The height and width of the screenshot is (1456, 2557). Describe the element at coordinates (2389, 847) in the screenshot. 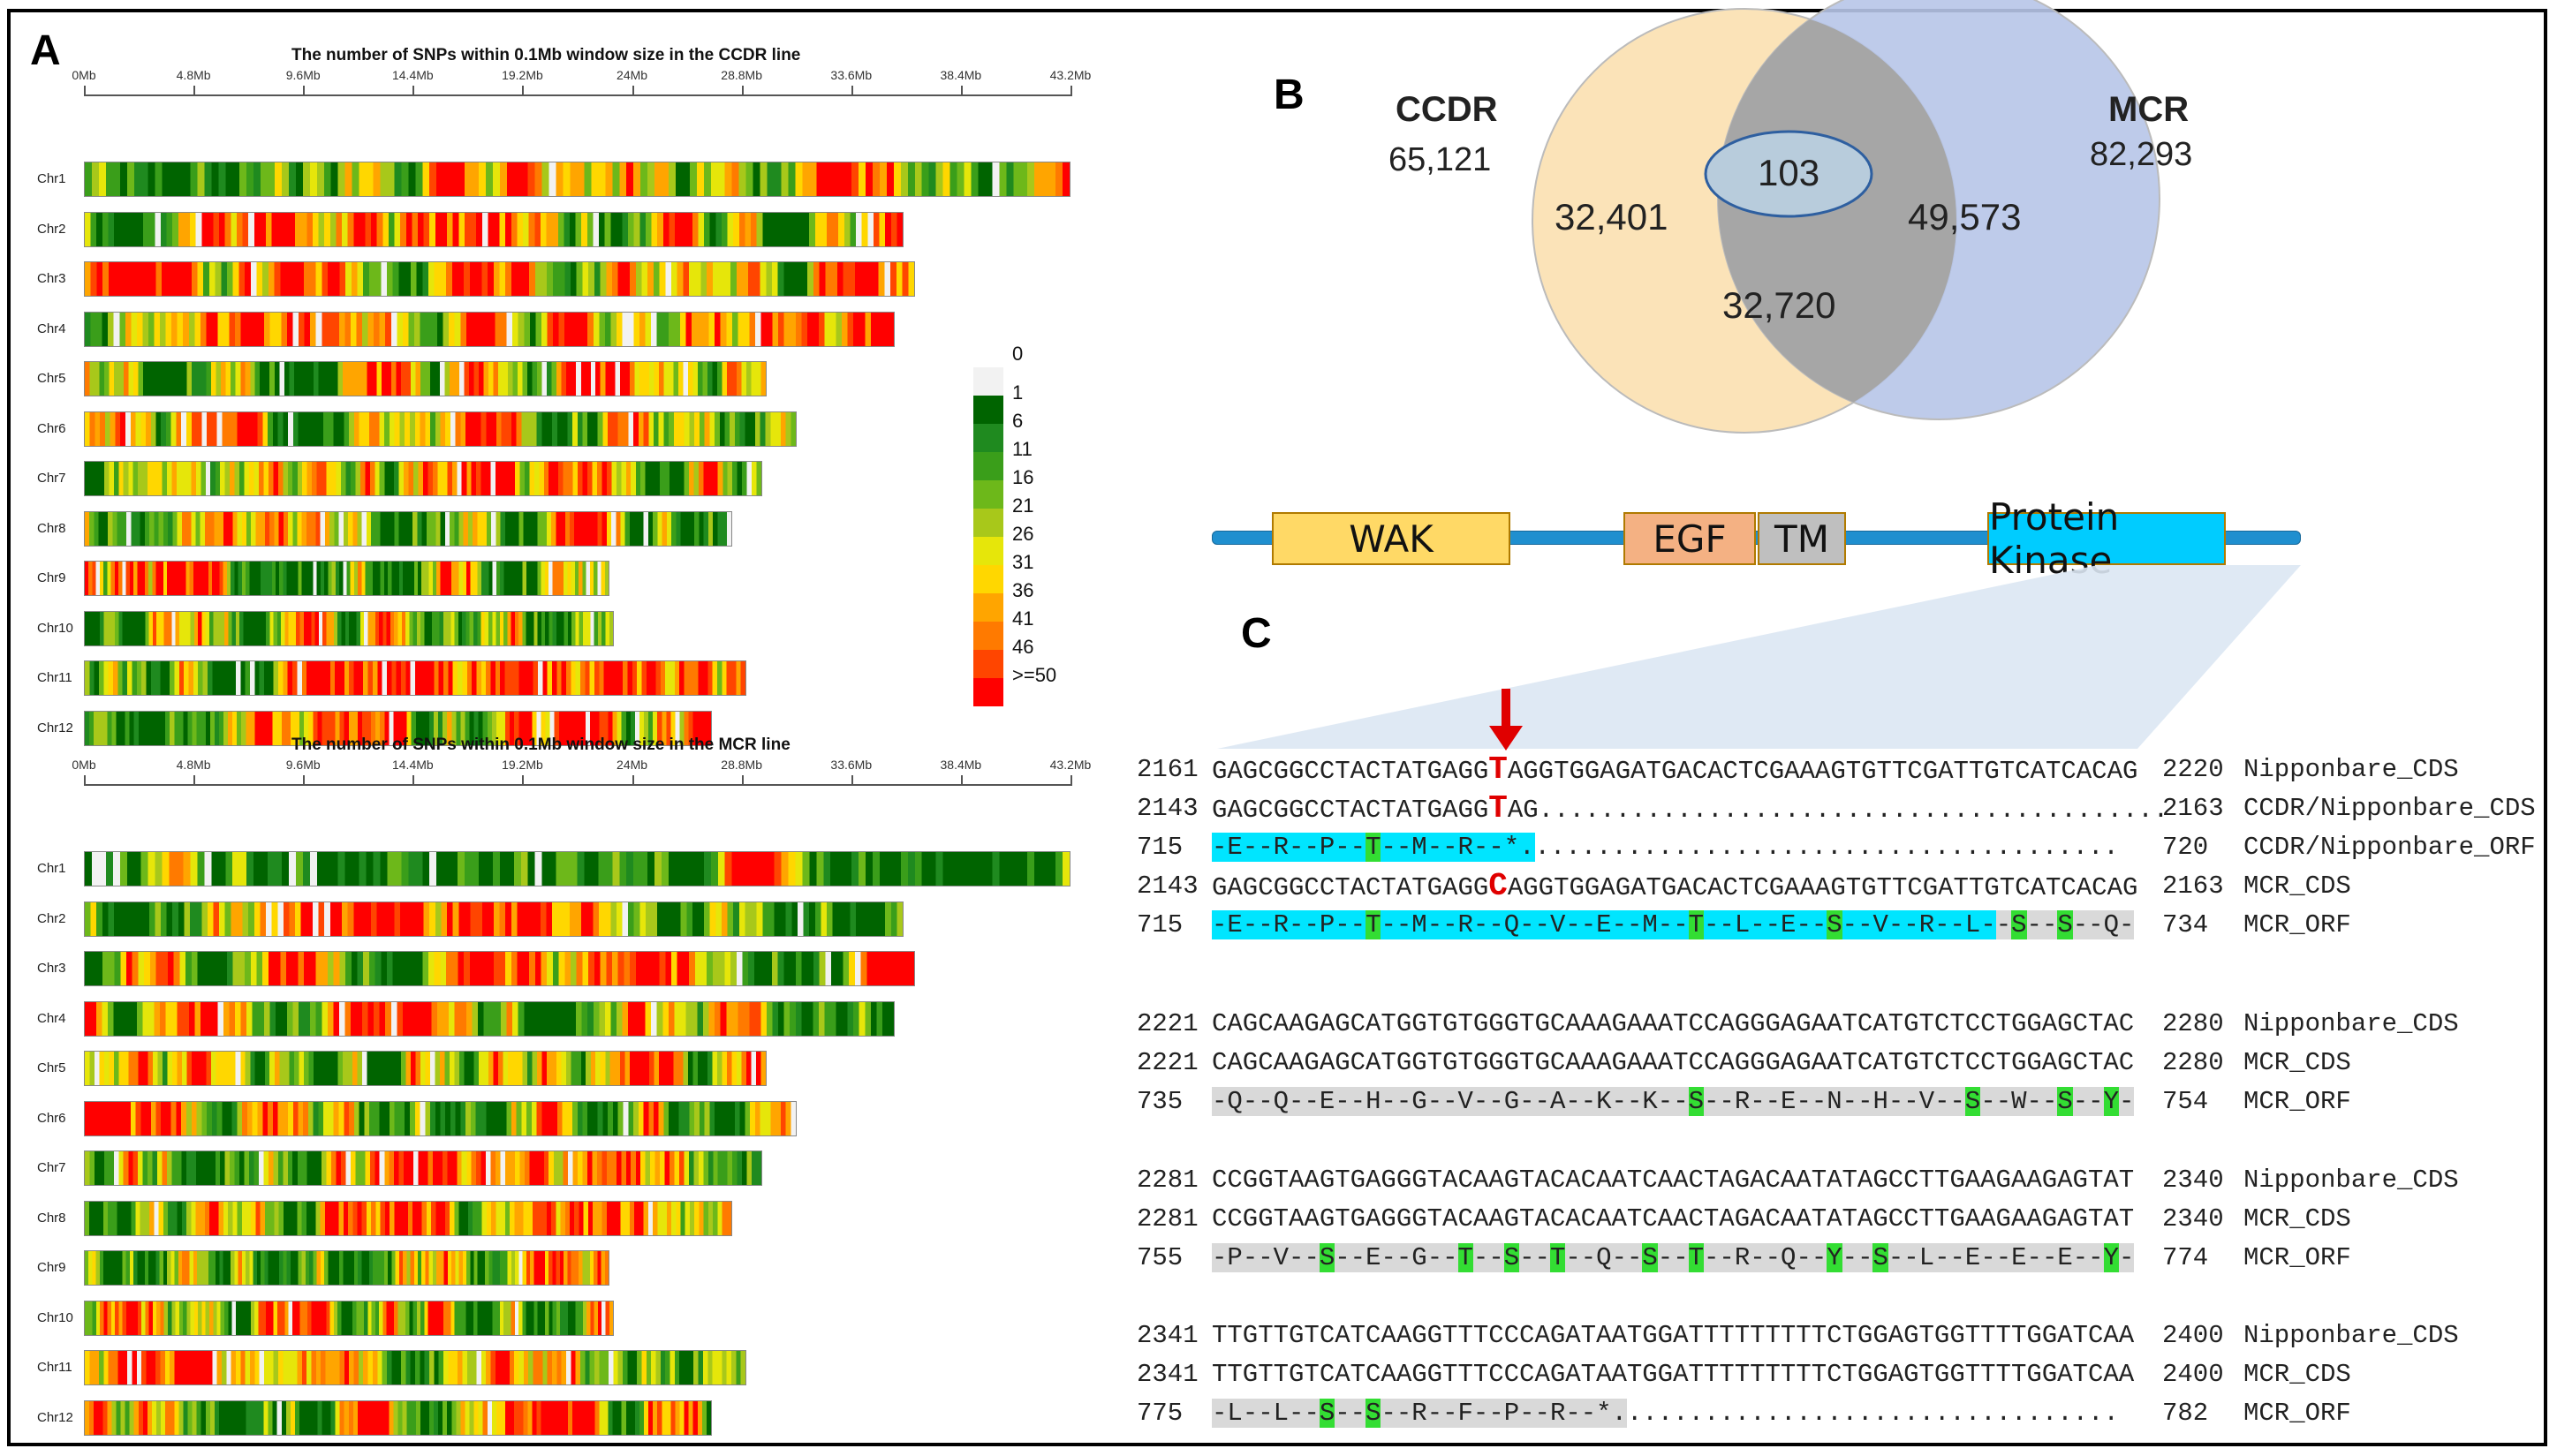

I see `alignment-sequence-name: CCDR/Nipponbare_ORF` at that location.